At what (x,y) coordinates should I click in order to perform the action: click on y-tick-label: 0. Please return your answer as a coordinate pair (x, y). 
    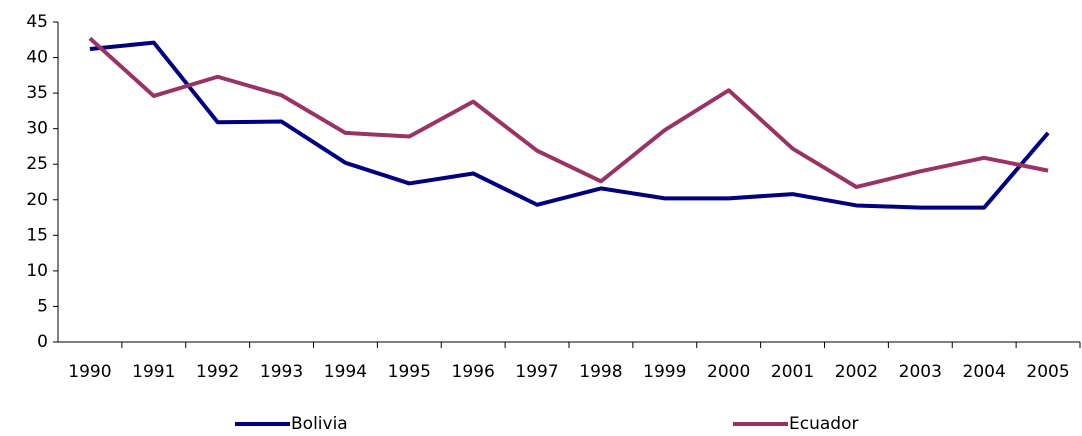
    Looking at the image, I should click on (42, 342).